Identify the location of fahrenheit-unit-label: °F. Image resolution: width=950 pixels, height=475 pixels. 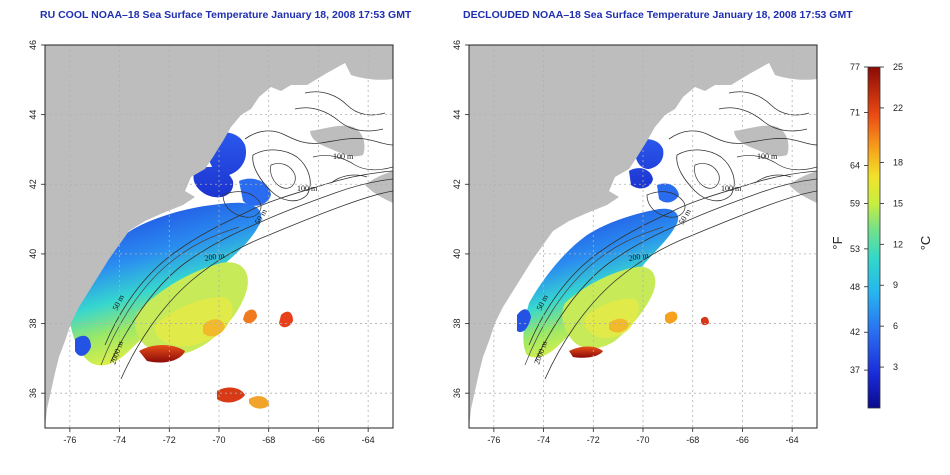
(837, 242).